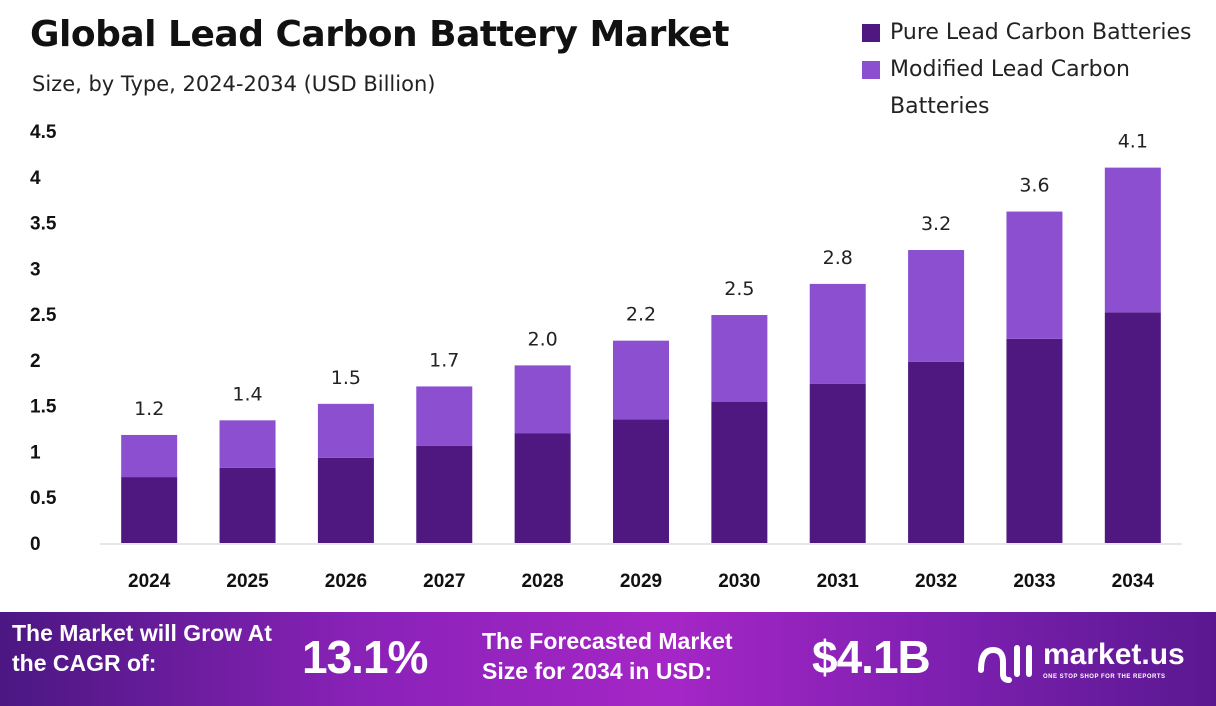  What do you see at coordinates (1041, 32) in the screenshot?
I see `legend-label-pure: Pure Lead Carbon Batteries` at bounding box center [1041, 32].